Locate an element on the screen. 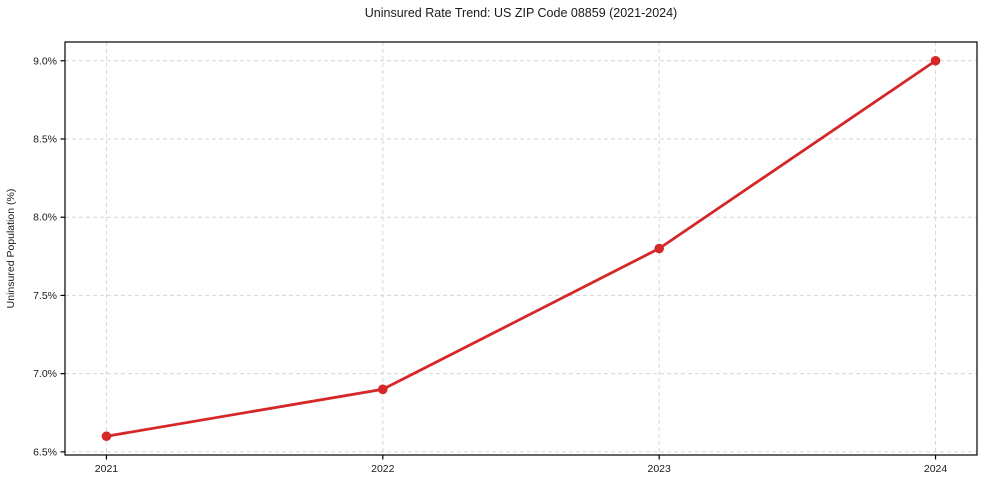  x-tick-label: 2021 is located at coordinates (107, 469).